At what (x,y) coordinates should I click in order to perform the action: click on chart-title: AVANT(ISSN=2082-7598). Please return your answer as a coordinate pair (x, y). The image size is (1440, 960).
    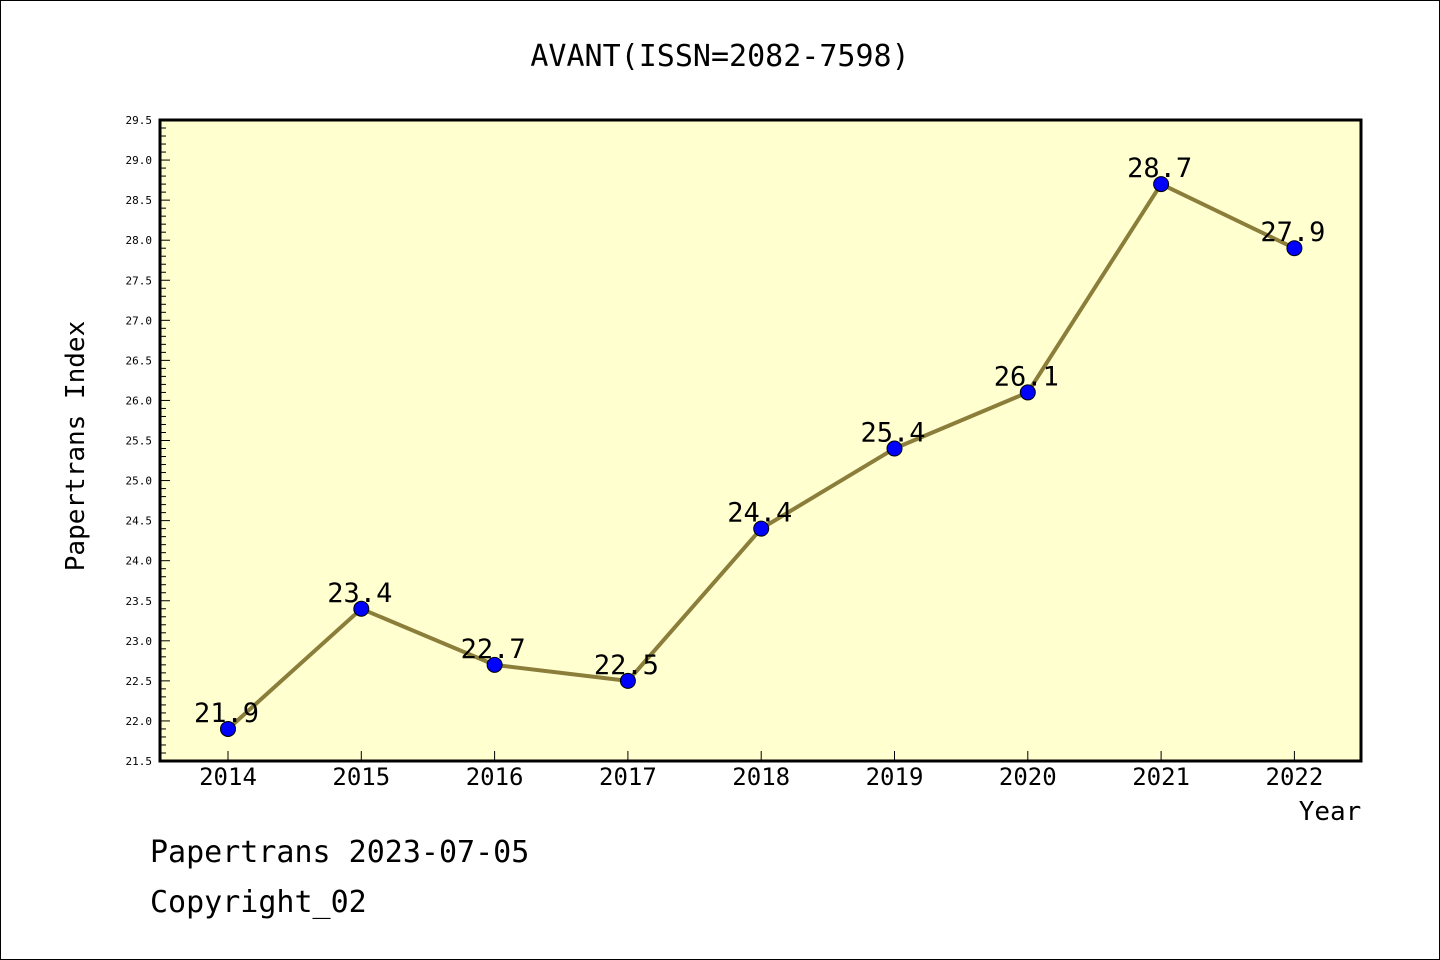
    Looking at the image, I should click on (719, 56).